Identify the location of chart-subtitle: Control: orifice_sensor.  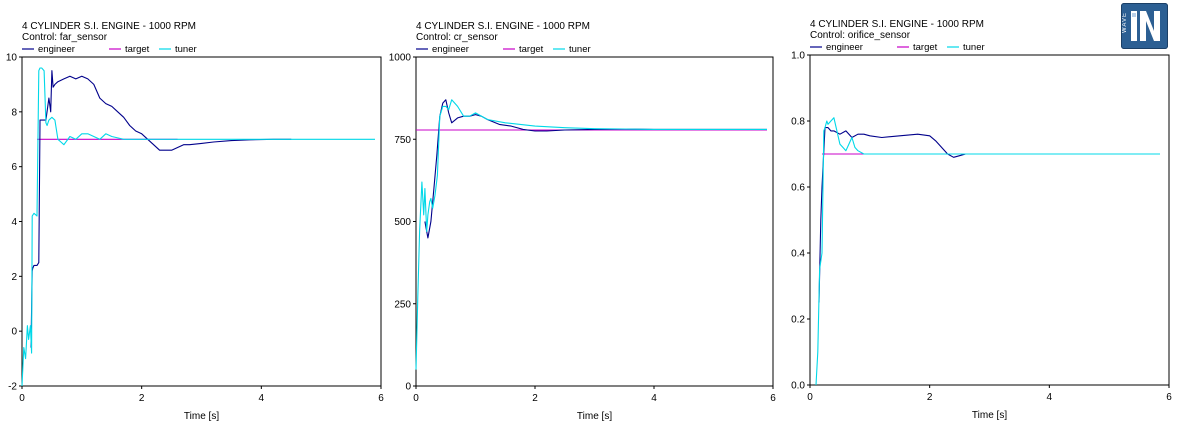
(860, 35).